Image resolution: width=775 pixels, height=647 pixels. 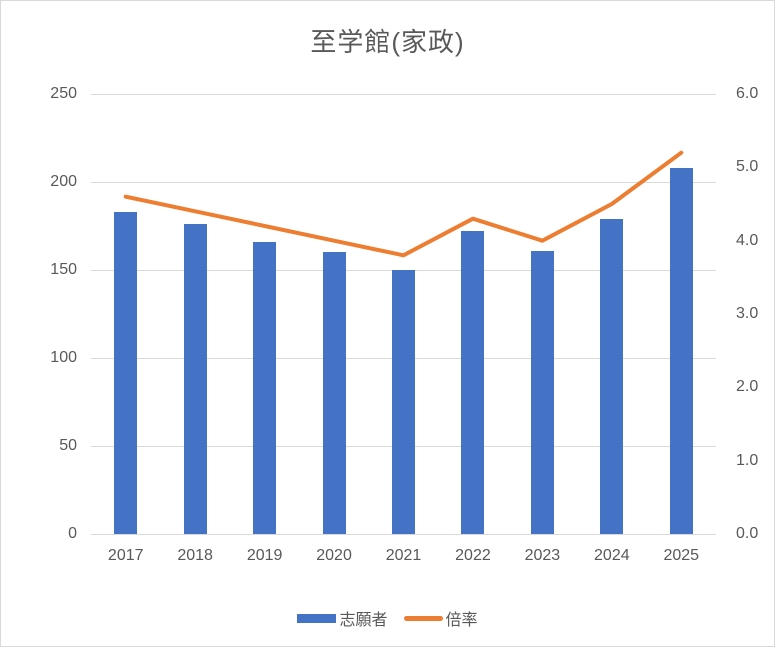 What do you see at coordinates (63, 269) in the screenshot?
I see `left-axis-tick: 150` at bounding box center [63, 269].